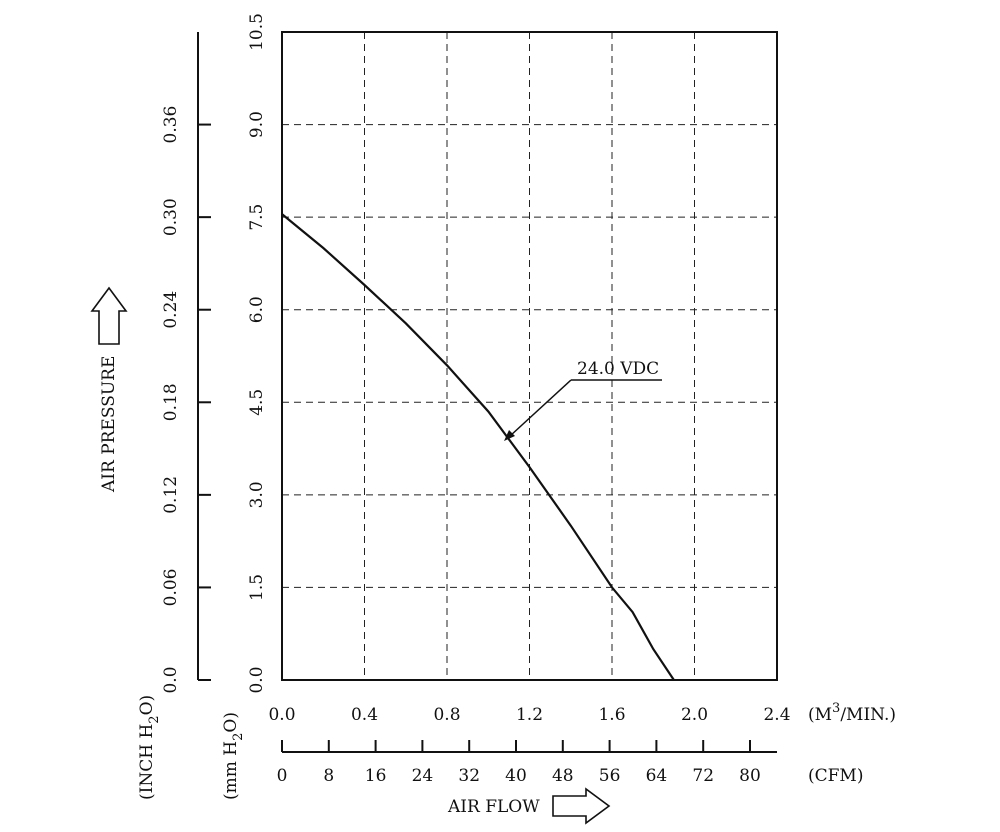 The image size is (1000, 832). I want to click on x-secondary-tick-label: 72, so click(703, 776).